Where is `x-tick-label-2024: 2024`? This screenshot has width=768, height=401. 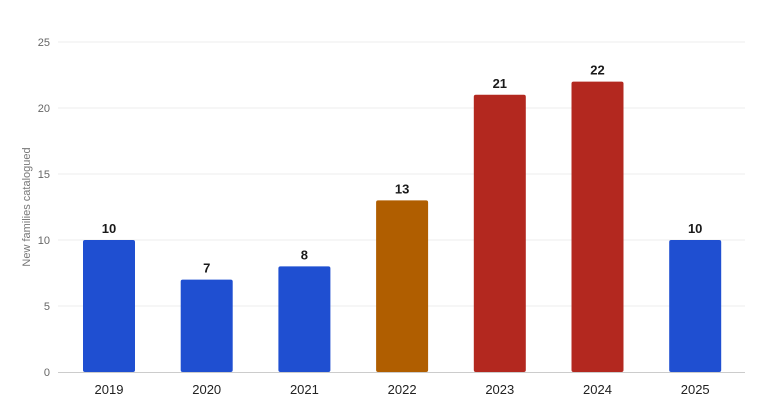
x-tick-label-2024: 2024 is located at coordinates (597, 389).